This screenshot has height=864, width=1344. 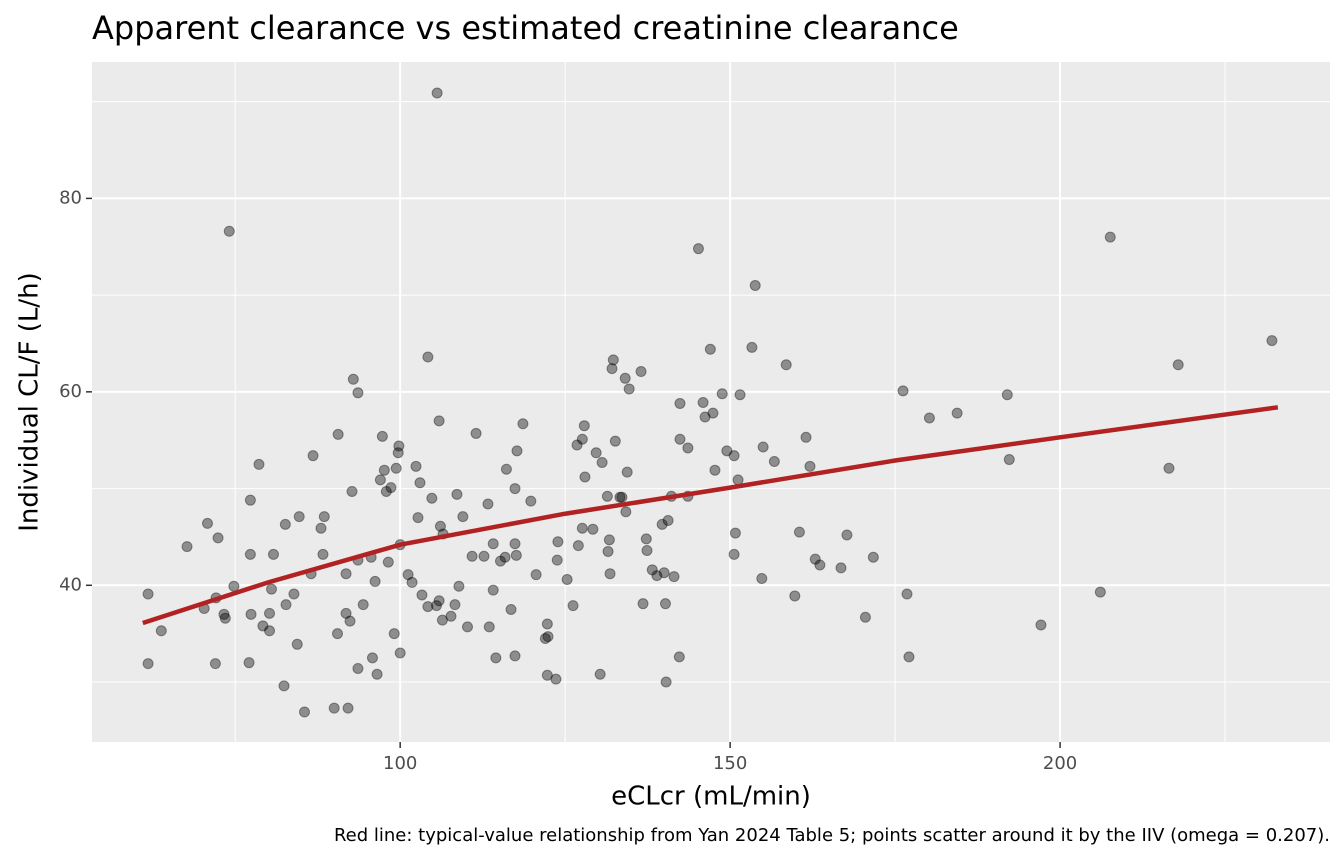 I want to click on y-tick-label: 80, so click(x=70, y=197).